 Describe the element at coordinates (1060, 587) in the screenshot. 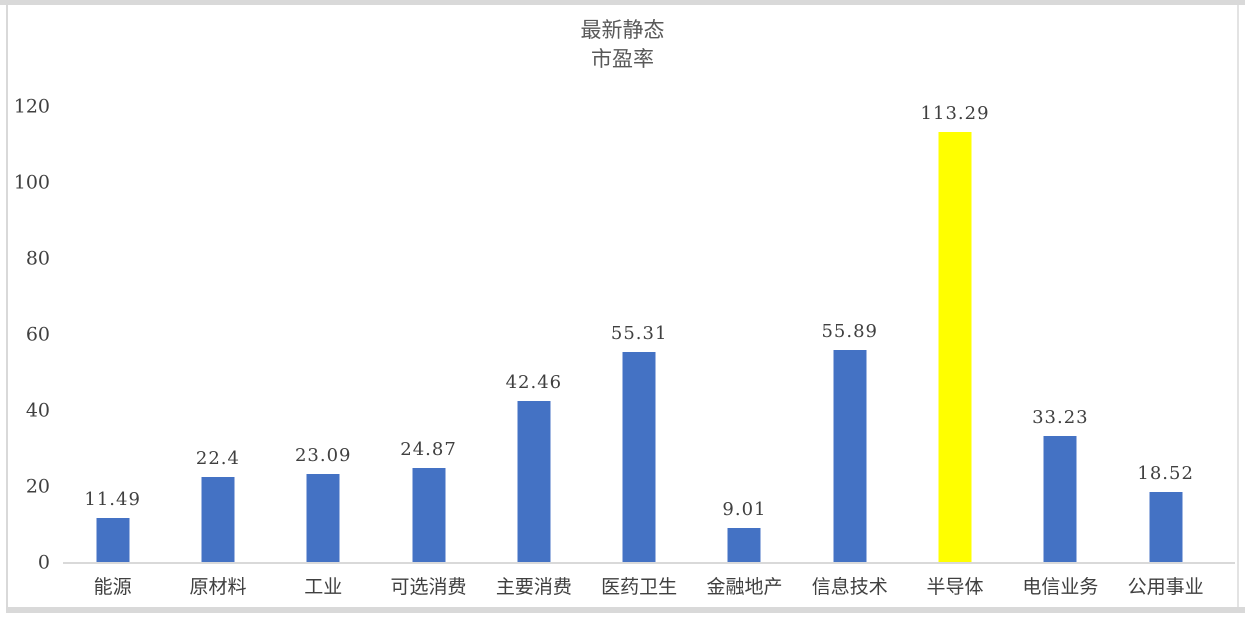

I see `category-label-电信业务: 电信业务` at that location.